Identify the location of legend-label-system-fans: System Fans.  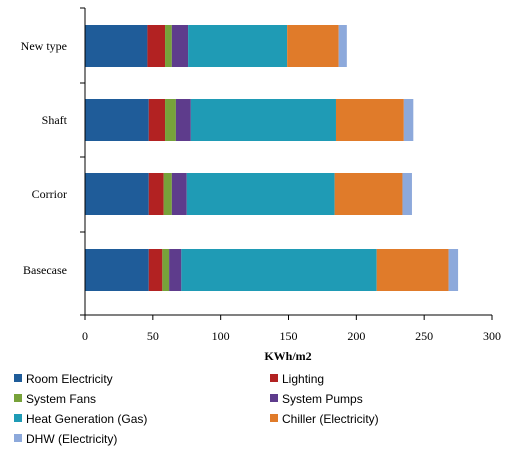
(61, 399).